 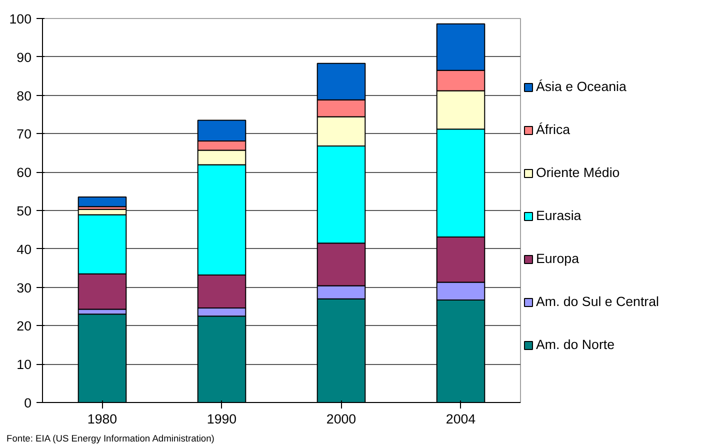 I want to click on legend-label: Am. do Norte, so click(x=575, y=344).